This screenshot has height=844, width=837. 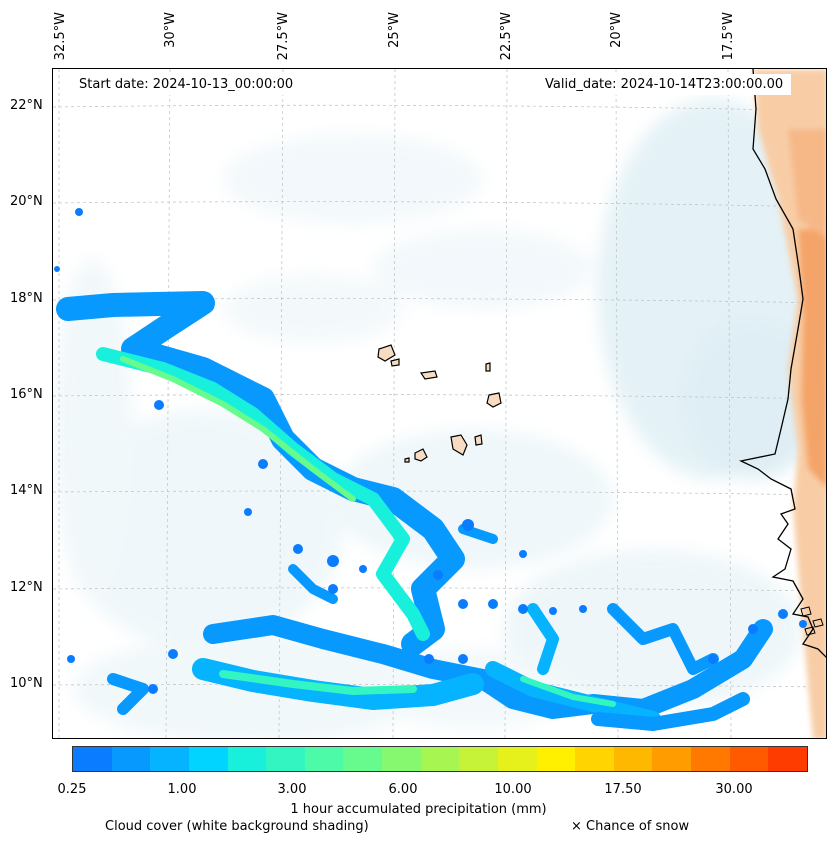 What do you see at coordinates (26, 490) in the screenshot?
I see `lat-label-14n: 14°N` at bounding box center [26, 490].